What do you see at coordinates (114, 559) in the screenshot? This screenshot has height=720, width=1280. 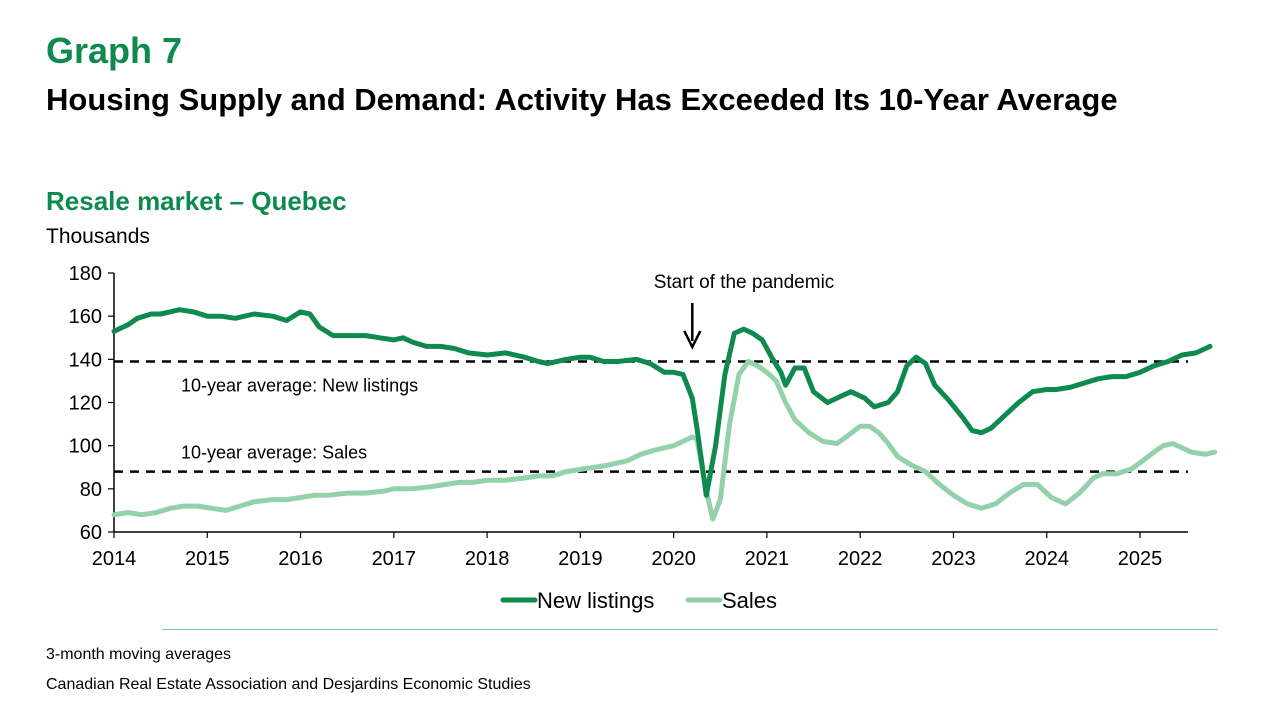 I see `x-tick-label: 2014` at bounding box center [114, 559].